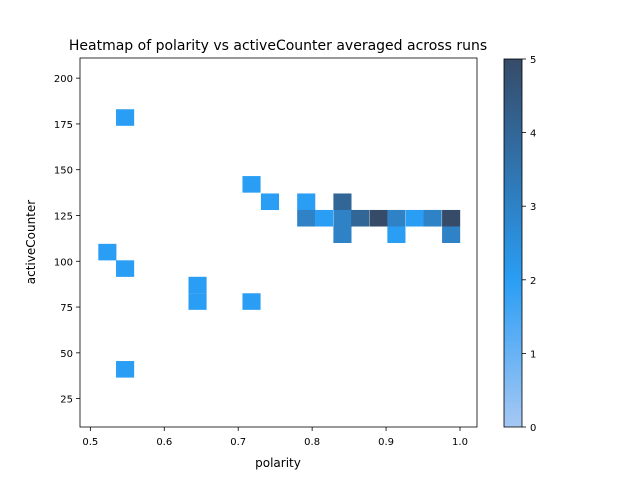  I want to click on colorbar-tick-label: 1, so click(533, 354).